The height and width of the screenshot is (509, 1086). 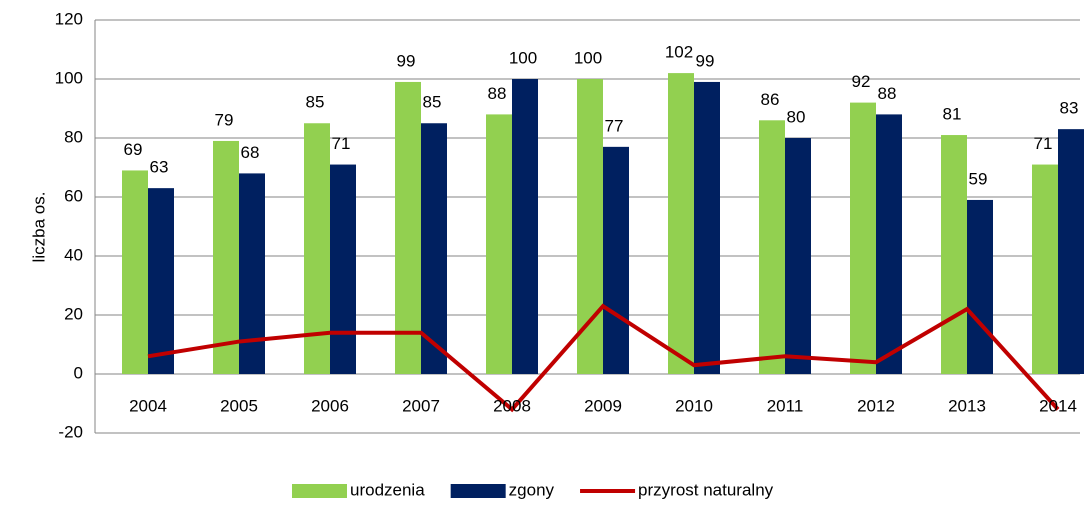 What do you see at coordinates (73, 136) in the screenshot?
I see `y-tick-label: 80` at bounding box center [73, 136].